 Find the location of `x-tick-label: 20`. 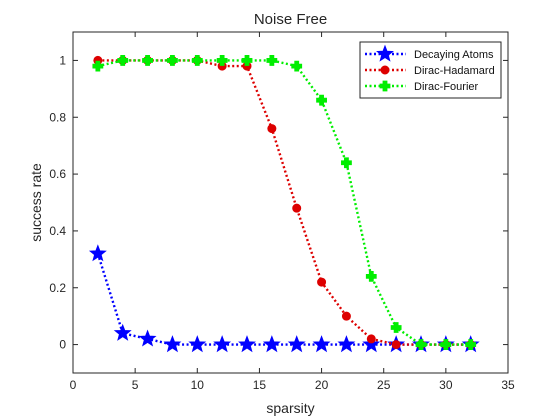

x-tick-label: 20 is located at coordinates (322, 385).